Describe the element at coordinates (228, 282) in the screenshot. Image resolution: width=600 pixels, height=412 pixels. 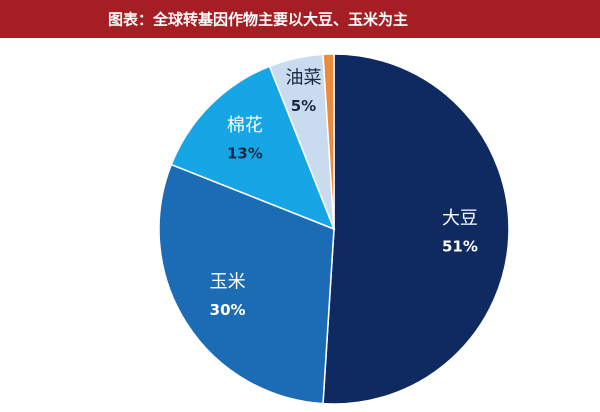
I see `slice-label: 玉米` at that location.